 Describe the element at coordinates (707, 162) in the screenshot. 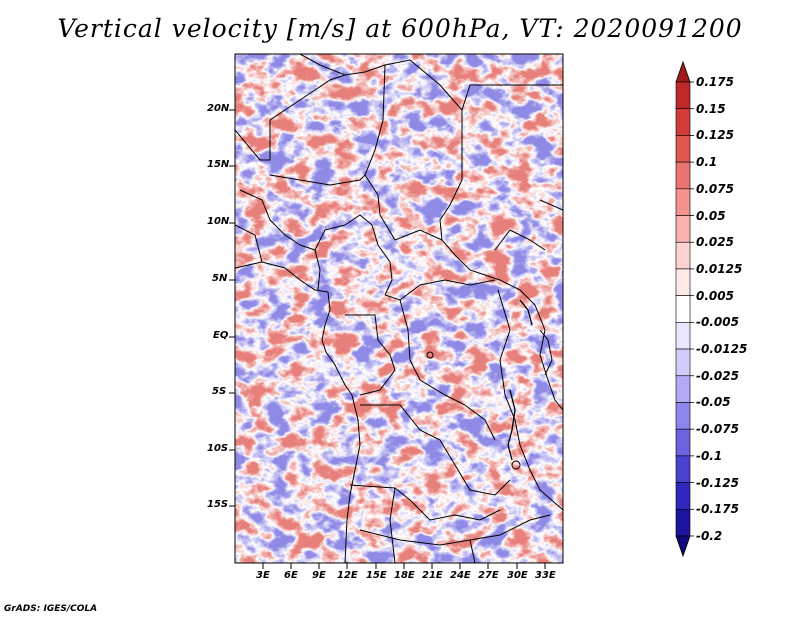

I see `colorbar-label: 0.1` at that location.